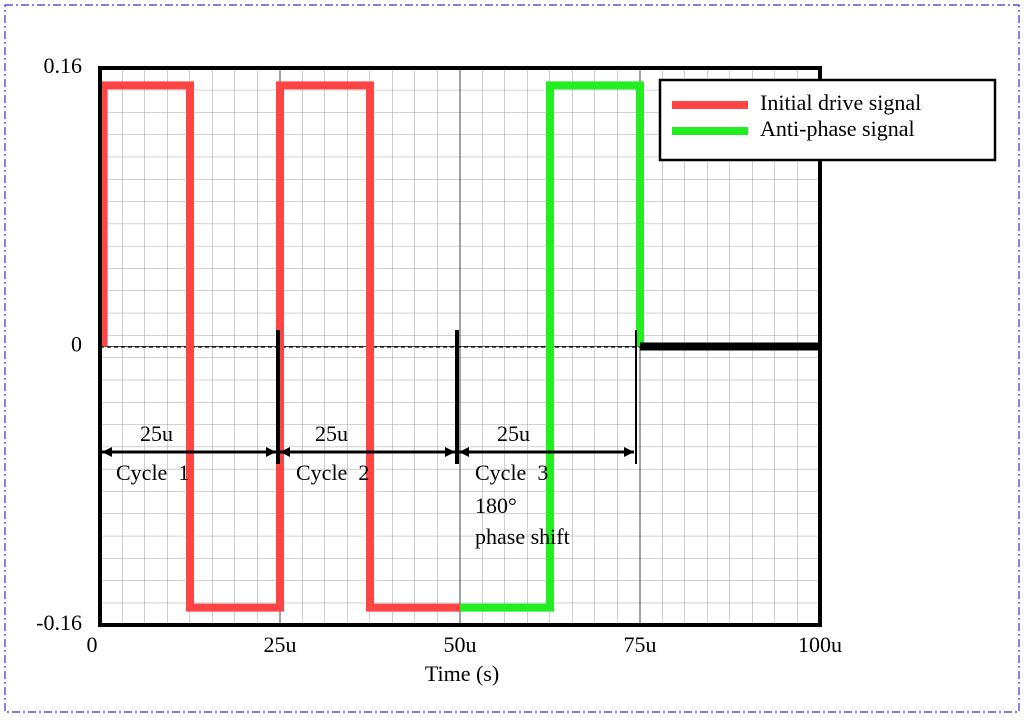  Describe the element at coordinates (460, 644) in the screenshot. I see `x-tick-label: 50u` at that location.